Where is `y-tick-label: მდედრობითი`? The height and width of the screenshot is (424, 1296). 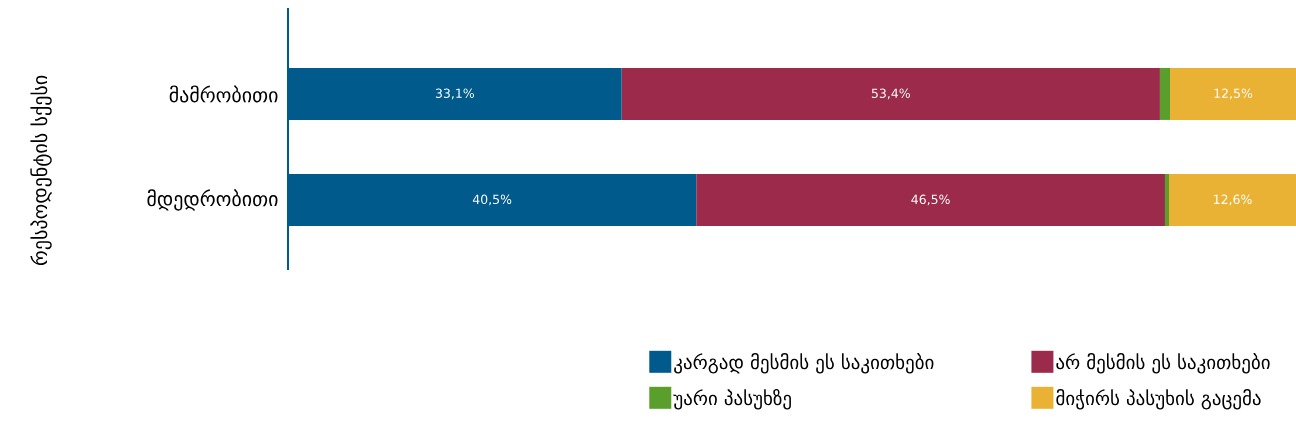
y-tick-label: მდედრობითი is located at coordinates (212, 200).